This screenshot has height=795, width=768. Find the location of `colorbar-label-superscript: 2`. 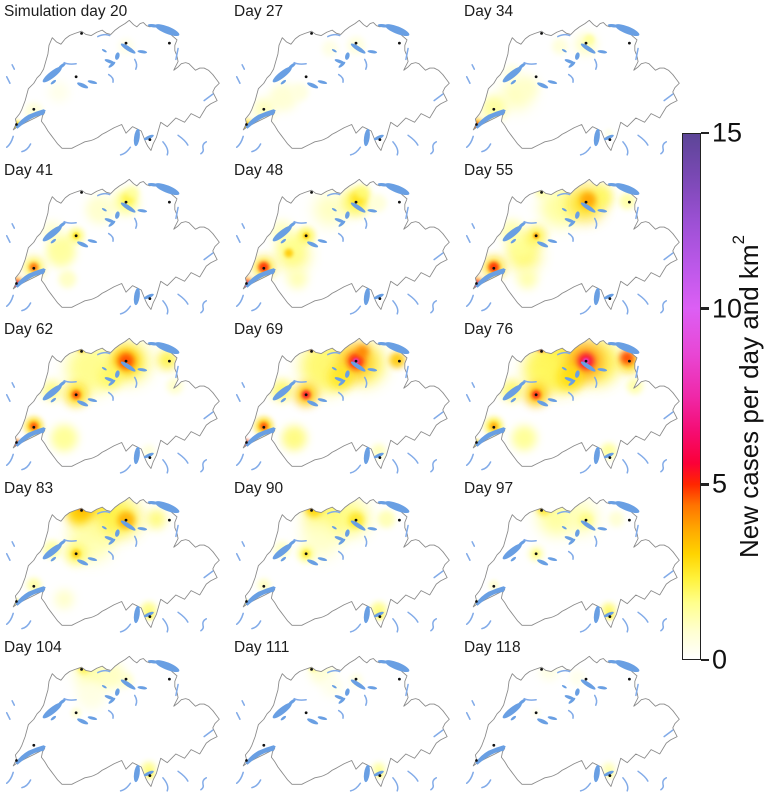

colorbar-label-superscript: 2 is located at coordinates (739, 240).